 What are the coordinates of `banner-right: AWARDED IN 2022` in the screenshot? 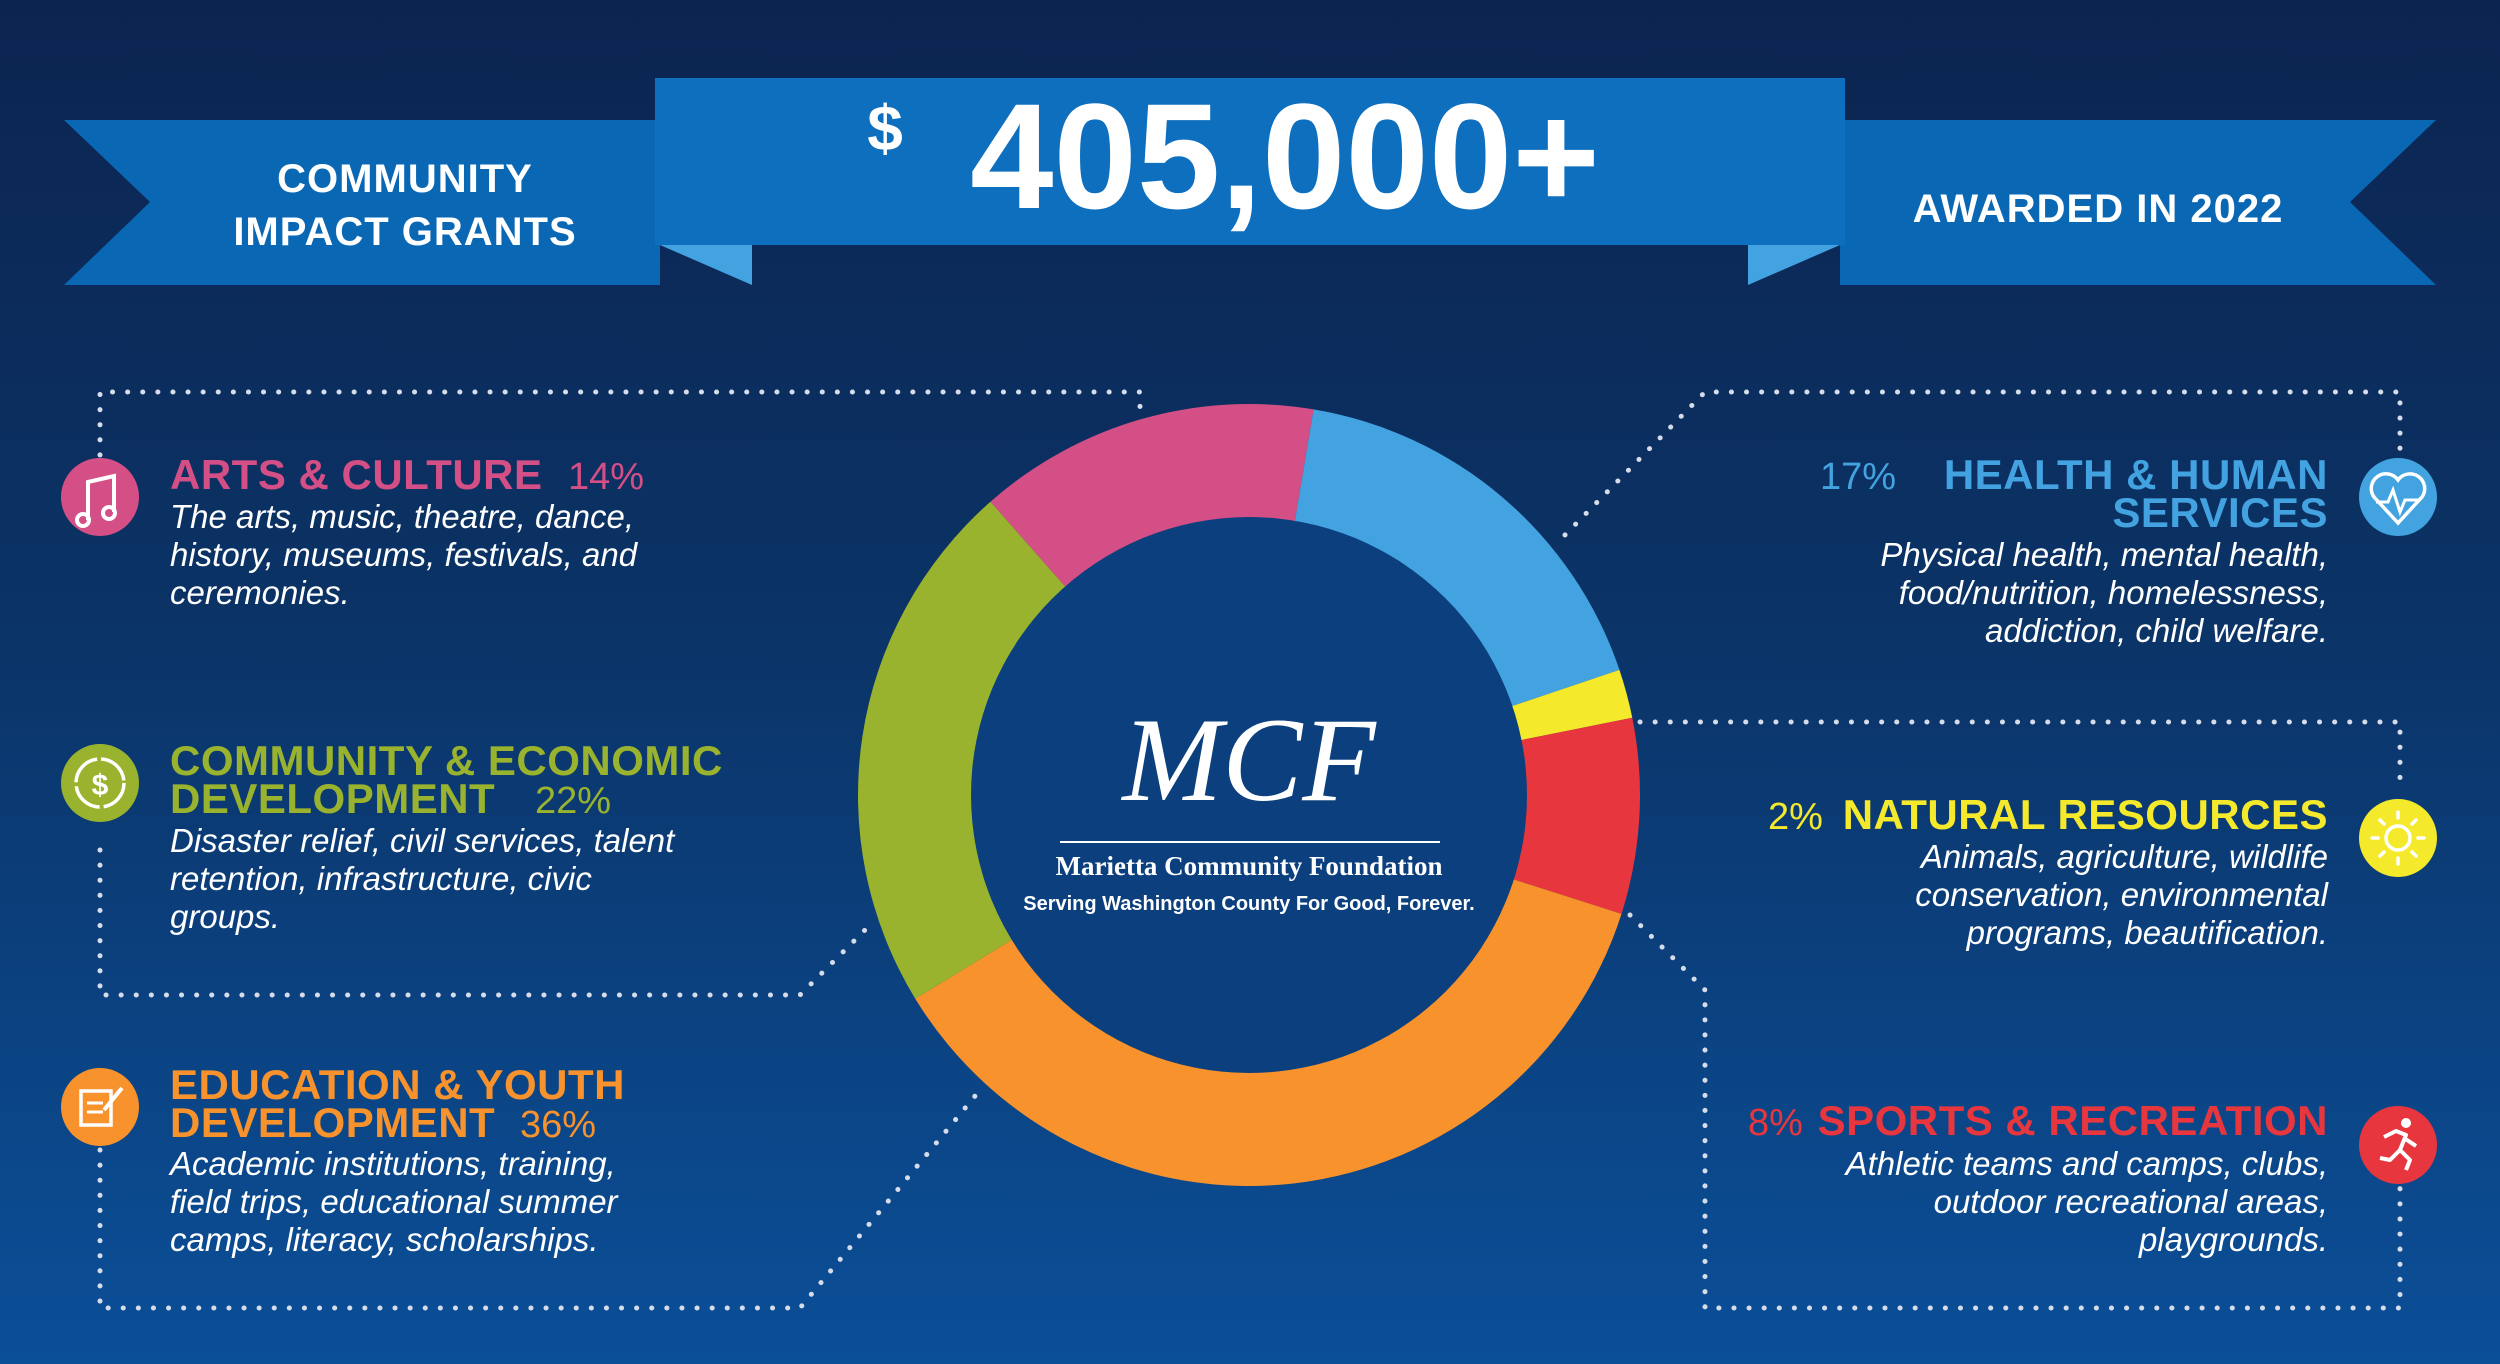 It's located at (2098, 209).